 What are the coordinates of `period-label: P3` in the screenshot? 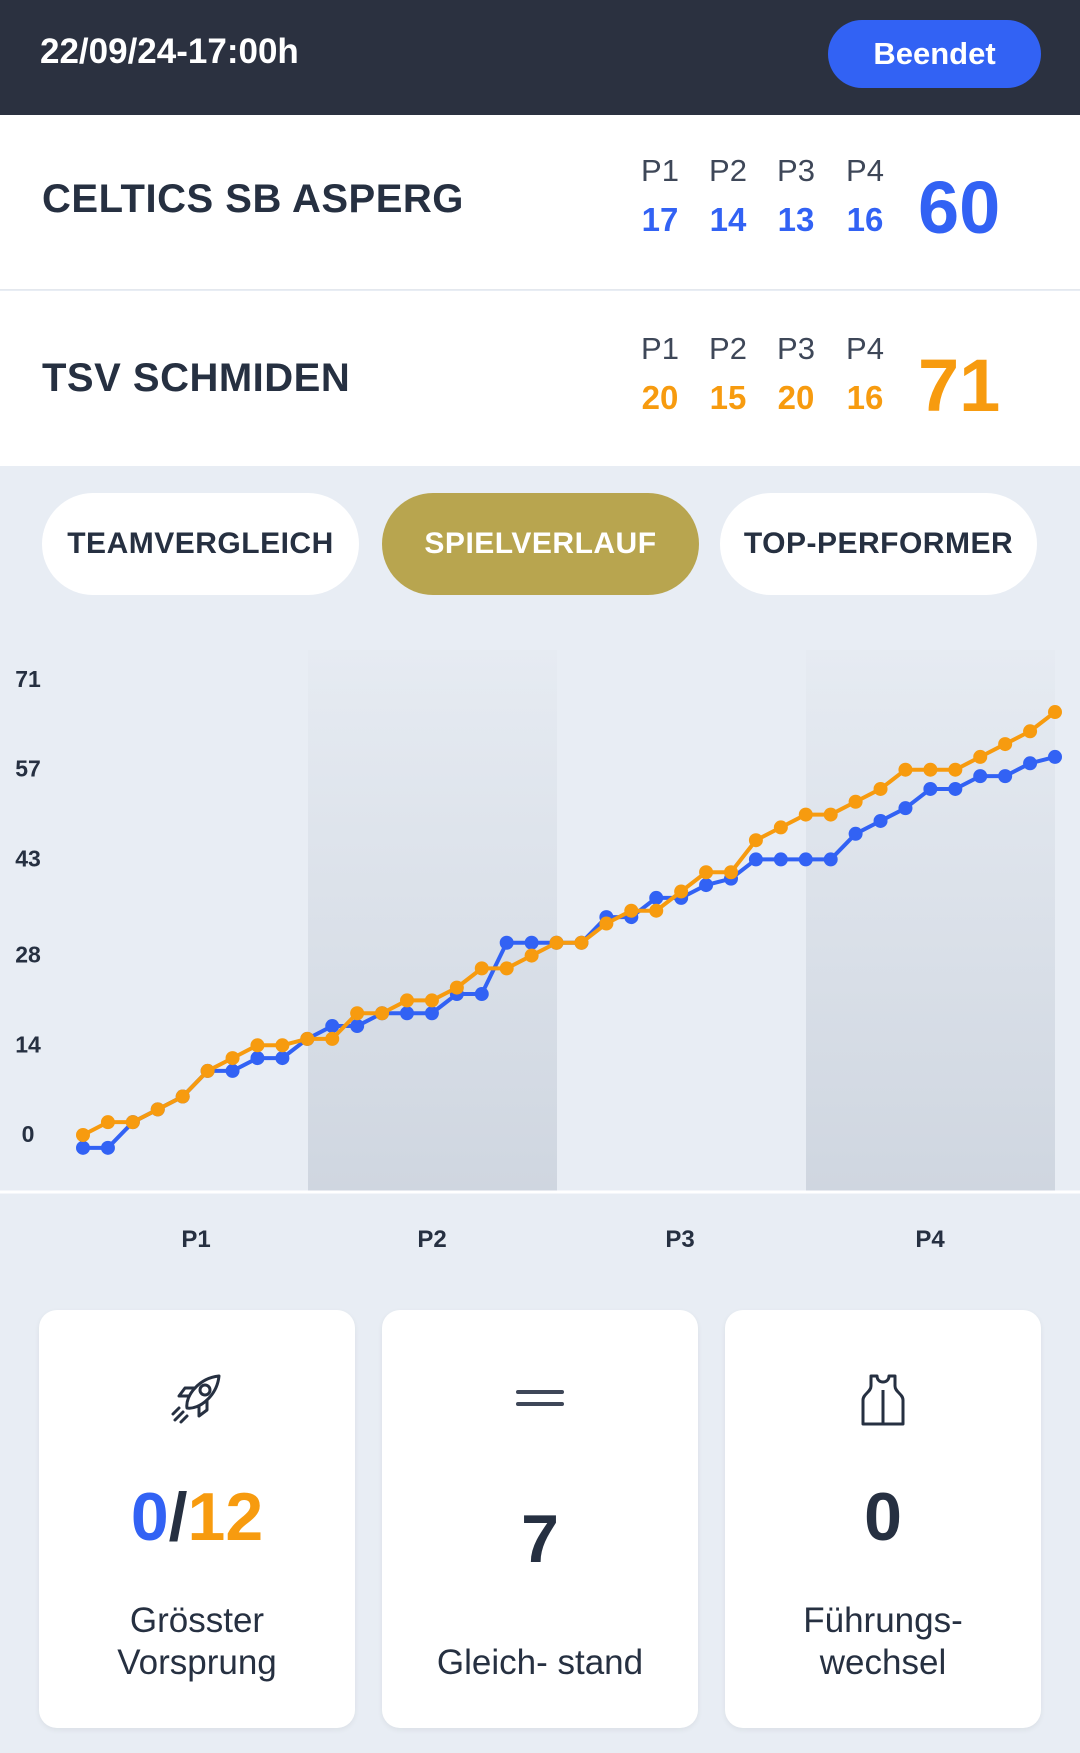 It's located at (679, 1239).